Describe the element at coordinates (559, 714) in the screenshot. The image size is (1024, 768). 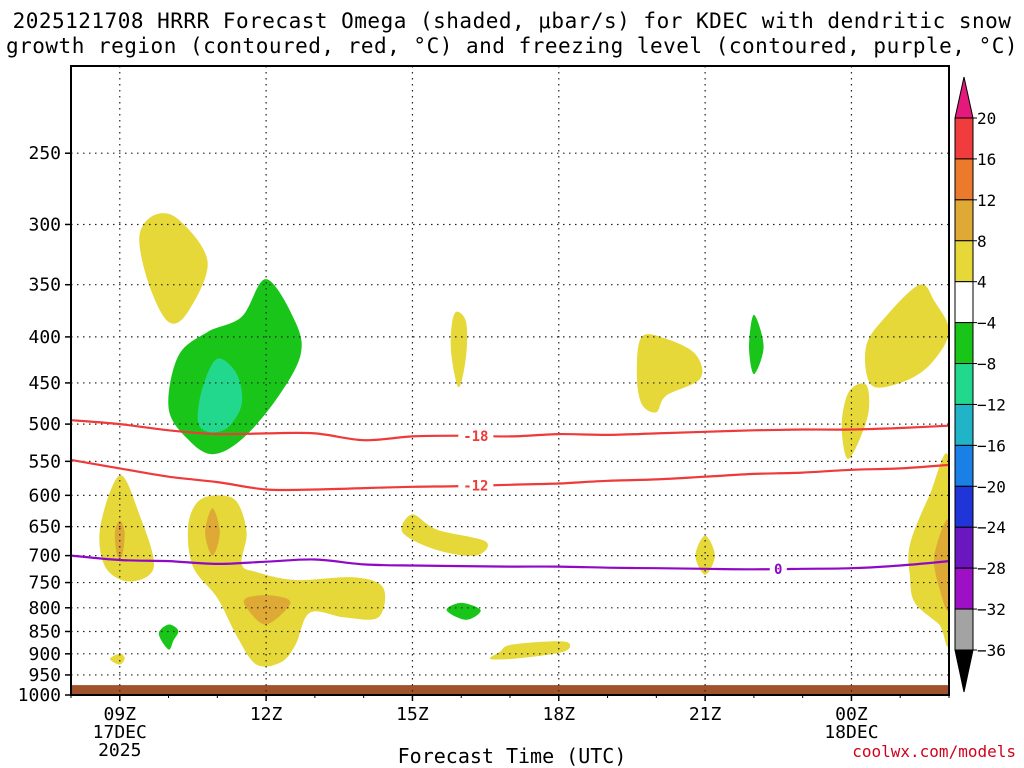
I see `x-tick-label: 18Z` at that location.